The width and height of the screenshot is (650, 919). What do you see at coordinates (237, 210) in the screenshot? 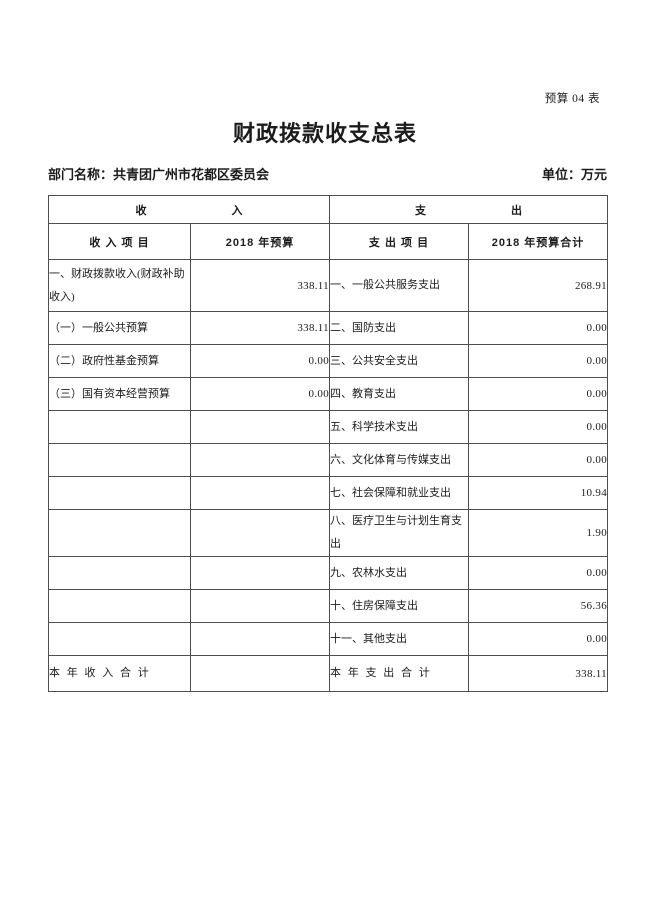
I see `income-section-char: 入` at bounding box center [237, 210].